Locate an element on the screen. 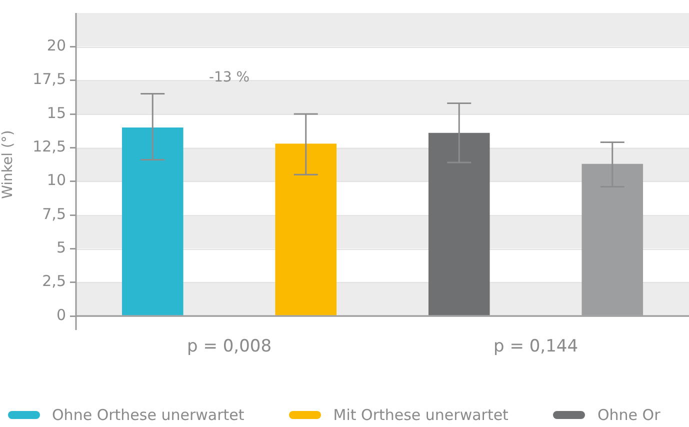  y-tick-label: 12,5 is located at coordinates (49, 147).